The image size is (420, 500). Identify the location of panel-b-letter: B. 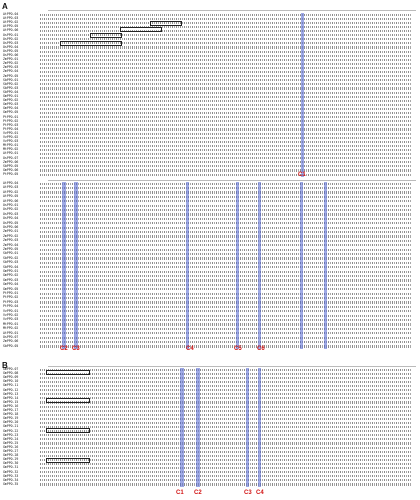
(5, 365).